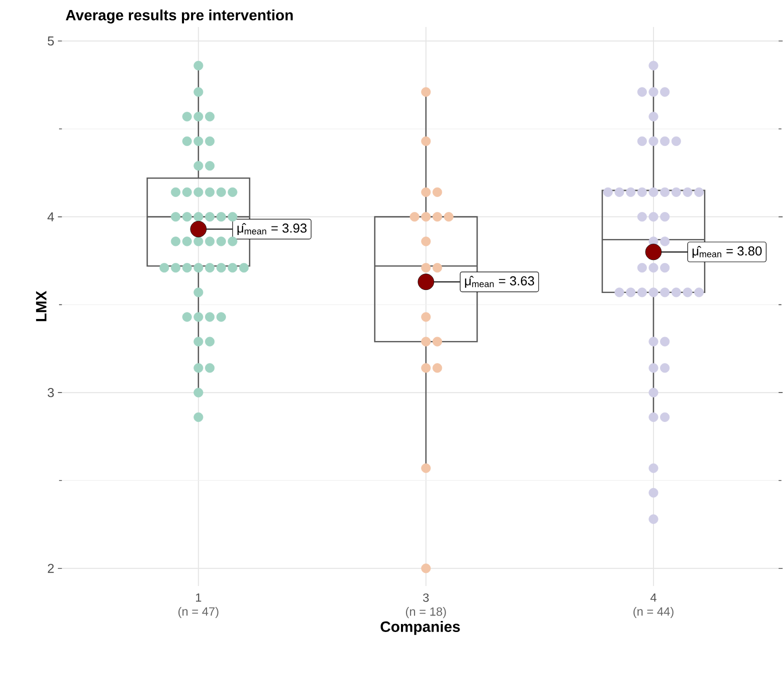 The image size is (783, 674). What do you see at coordinates (199, 598) in the screenshot?
I see `x-tick-label: 1` at bounding box center [199, 598].